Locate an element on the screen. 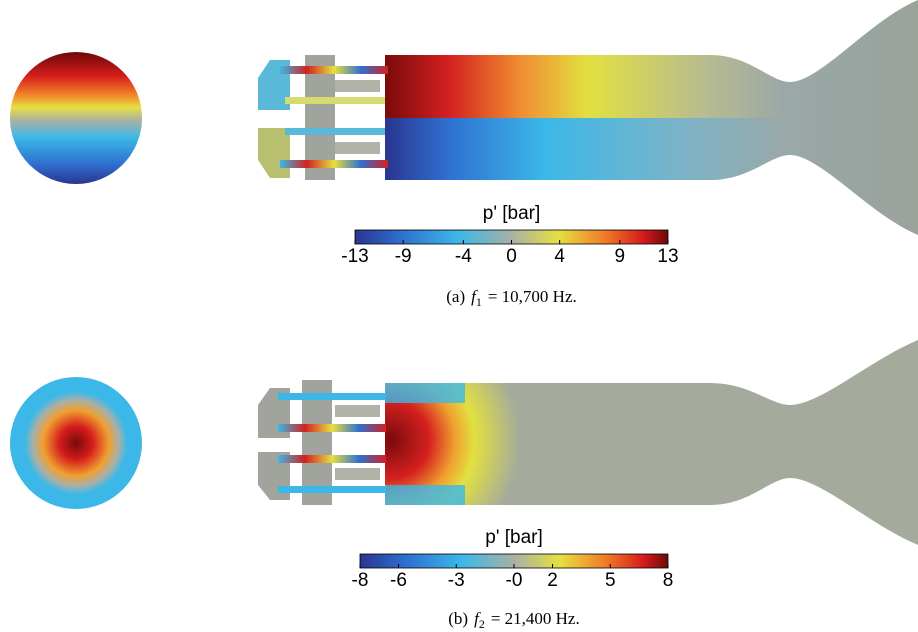 The height and width of the screenshot is (632, 918). colorbar-tick-label: -0 is located at coordinates (514, 580).